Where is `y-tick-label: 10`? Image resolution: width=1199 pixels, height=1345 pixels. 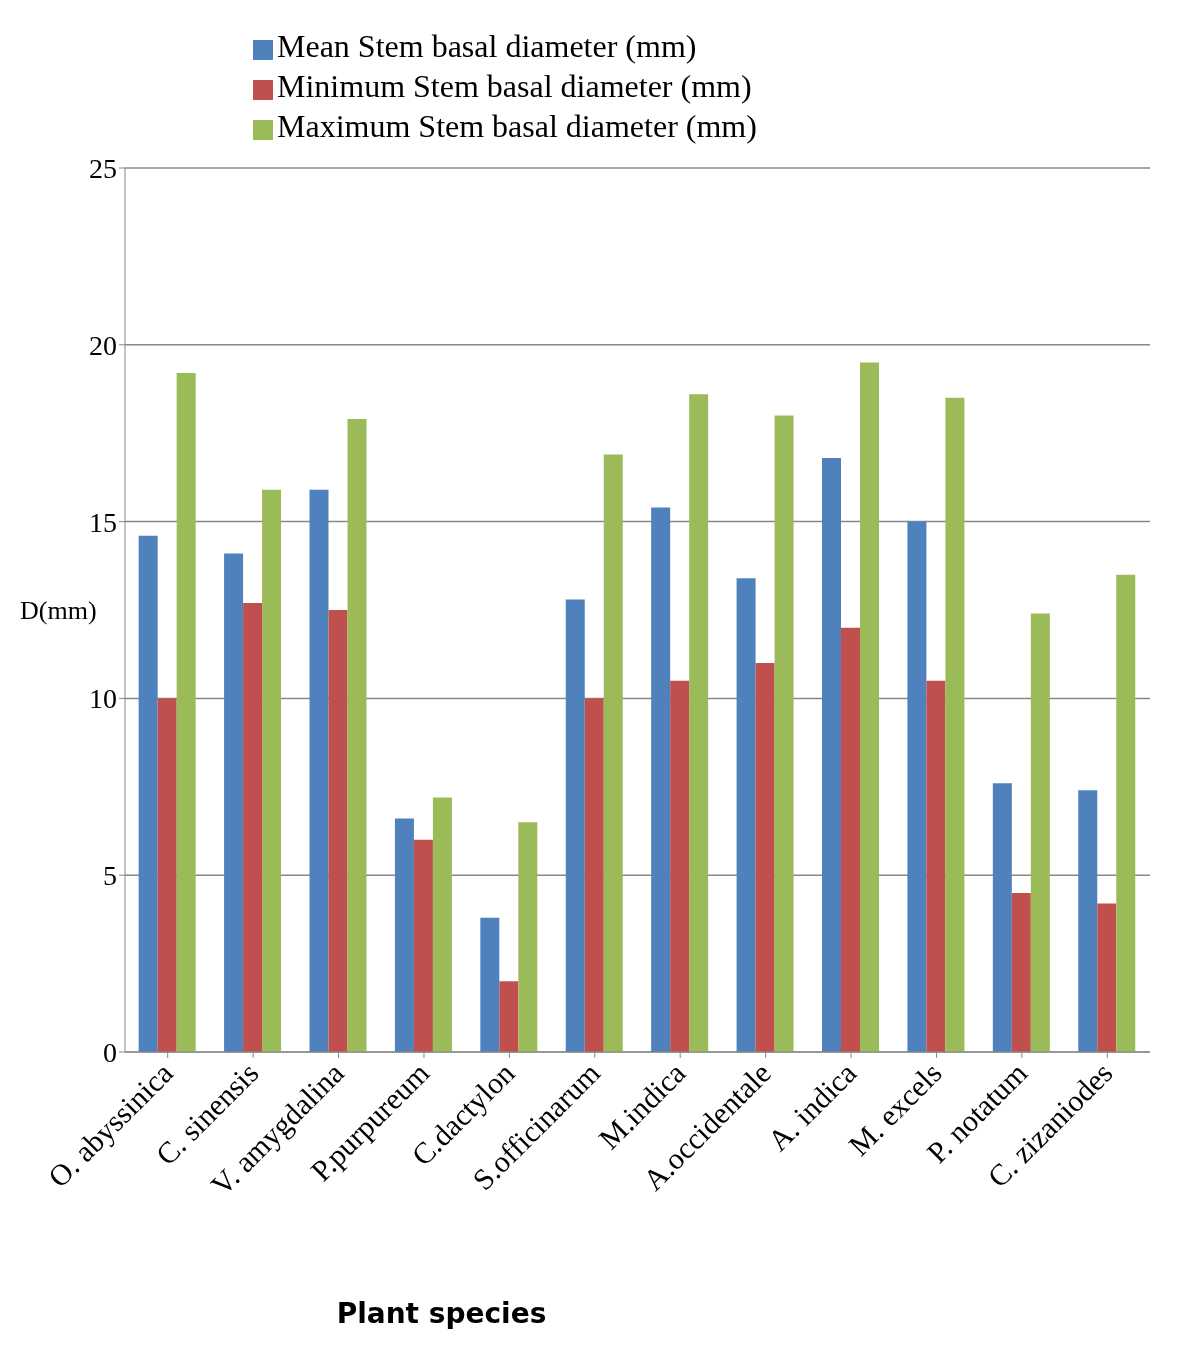 y-tick-label: 10 is located at coordinates (103, 699).